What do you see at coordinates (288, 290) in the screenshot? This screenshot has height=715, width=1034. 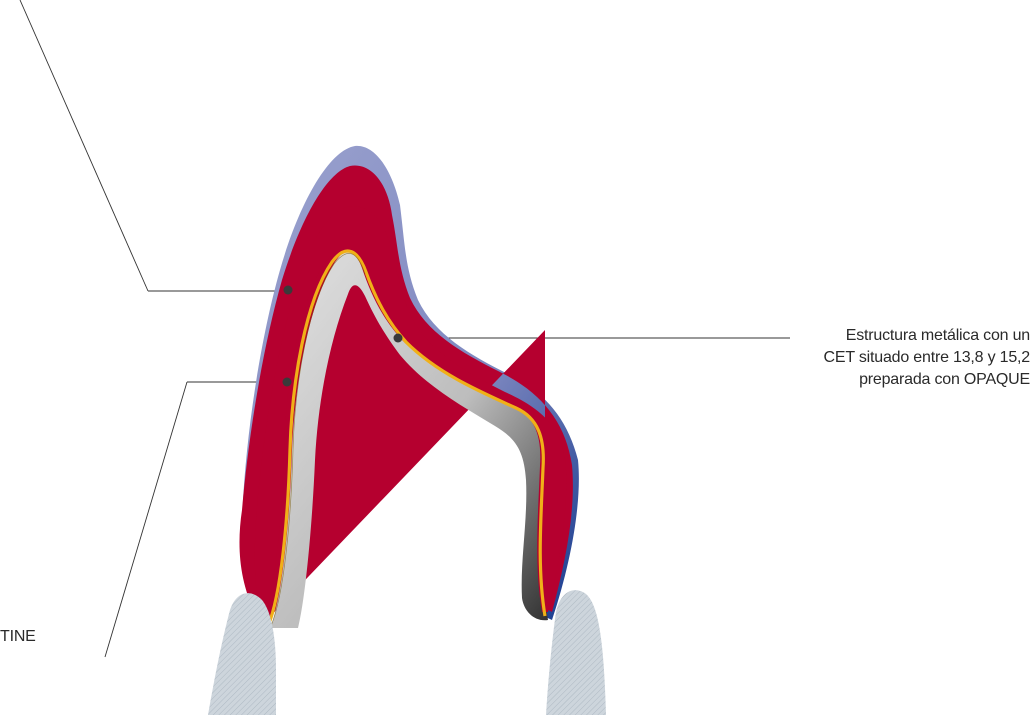 I see `marker-dot-enamel` at bounding box center [288, 290].